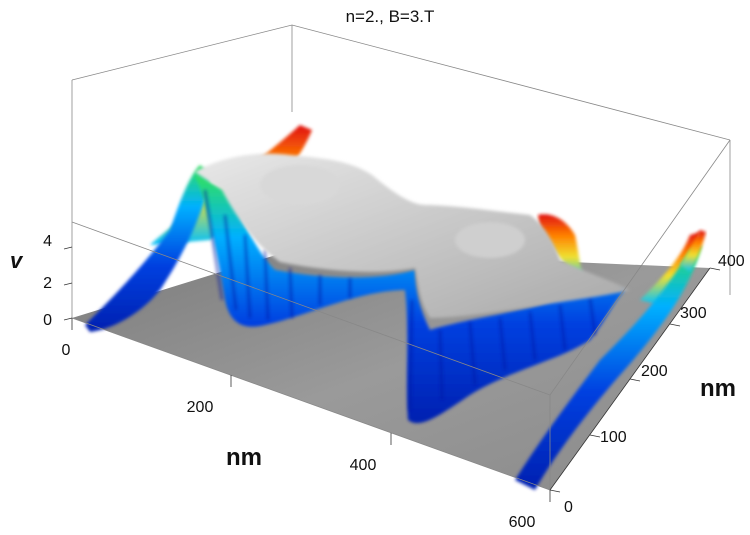  What do you see at coordinates (200, 407) in the screenshot?
I see `x-tick-1: 200` at bounding box center [200, 407].